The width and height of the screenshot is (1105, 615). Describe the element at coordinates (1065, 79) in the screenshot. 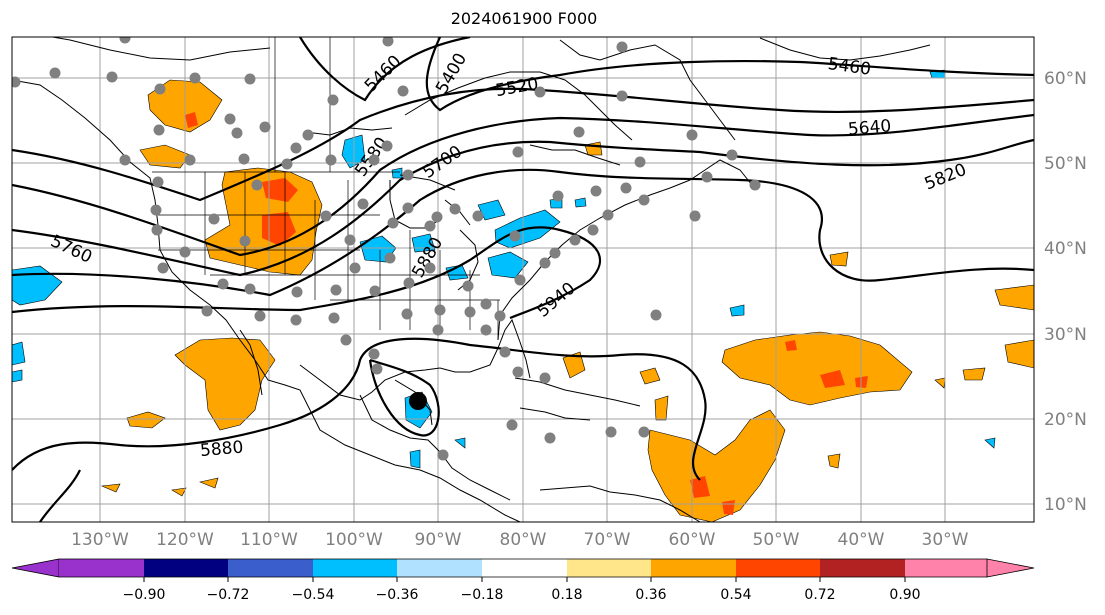

I see `lat-label: 60°N` at that location.